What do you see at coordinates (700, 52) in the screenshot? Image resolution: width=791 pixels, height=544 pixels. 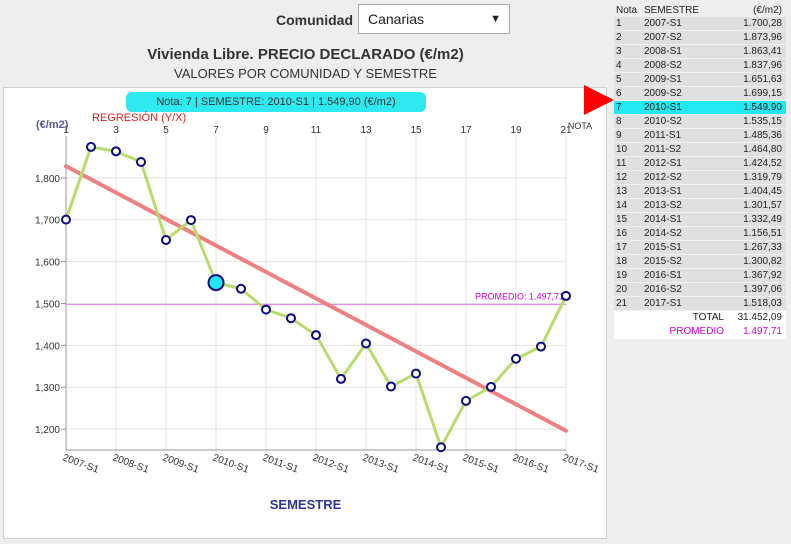 I see `table-row: 3 2008-S1 1.863,41` at bounding box center [700, 52].